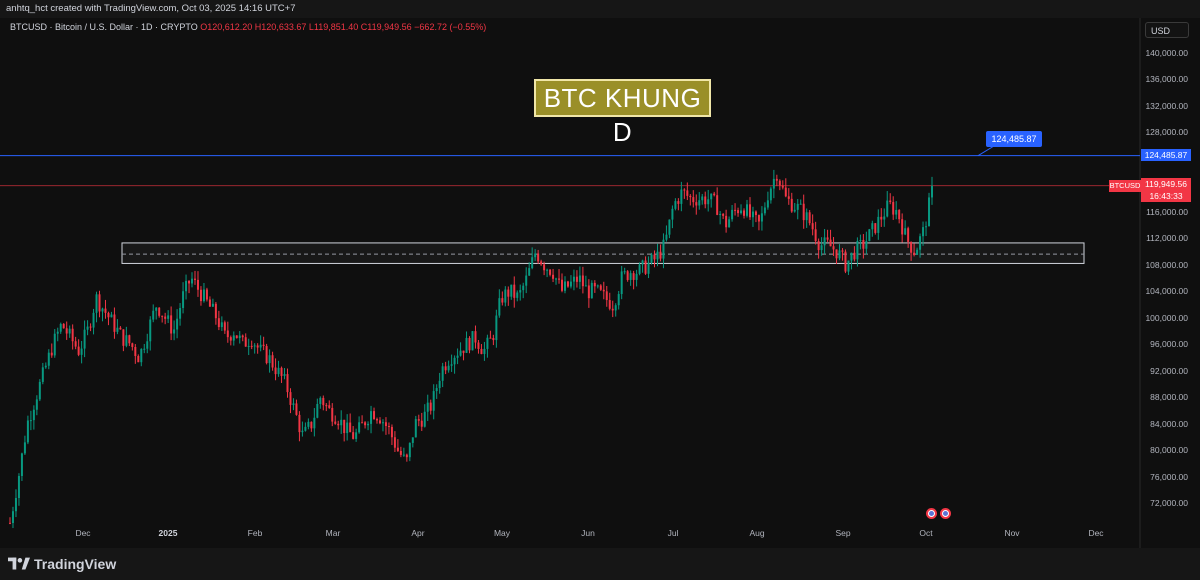 This screenshot has height=580, width=1200. I want to click on price-axis-label: 108,000.00, so click(1166, 264).